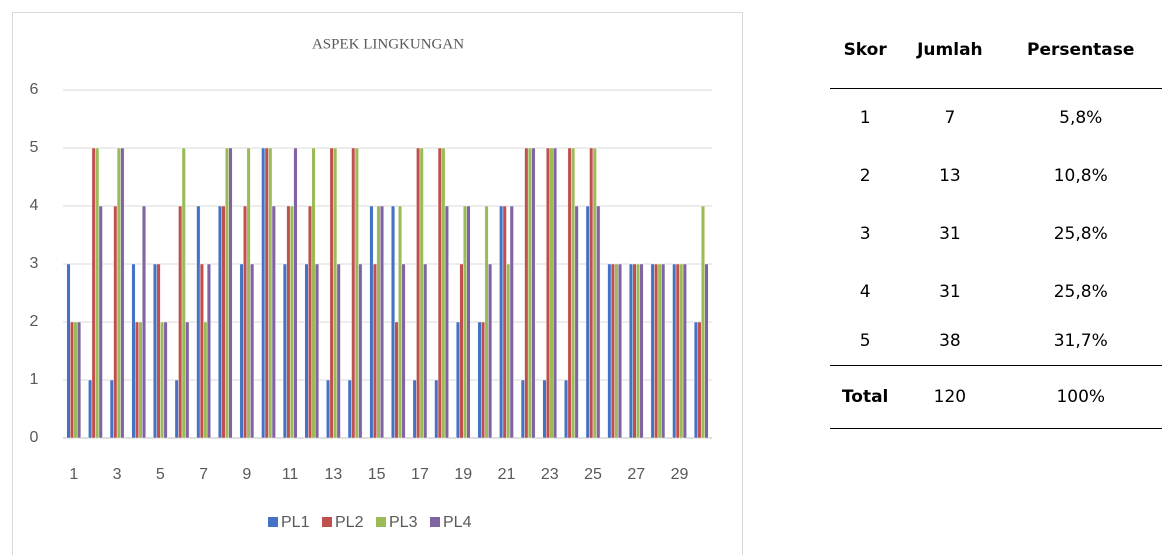 This screenshot has width=1162, height=555. What do you see at coordinates (34, 379) in the screenshot?
I see `y-tick-label: 1` at bounding box center [34, 379].